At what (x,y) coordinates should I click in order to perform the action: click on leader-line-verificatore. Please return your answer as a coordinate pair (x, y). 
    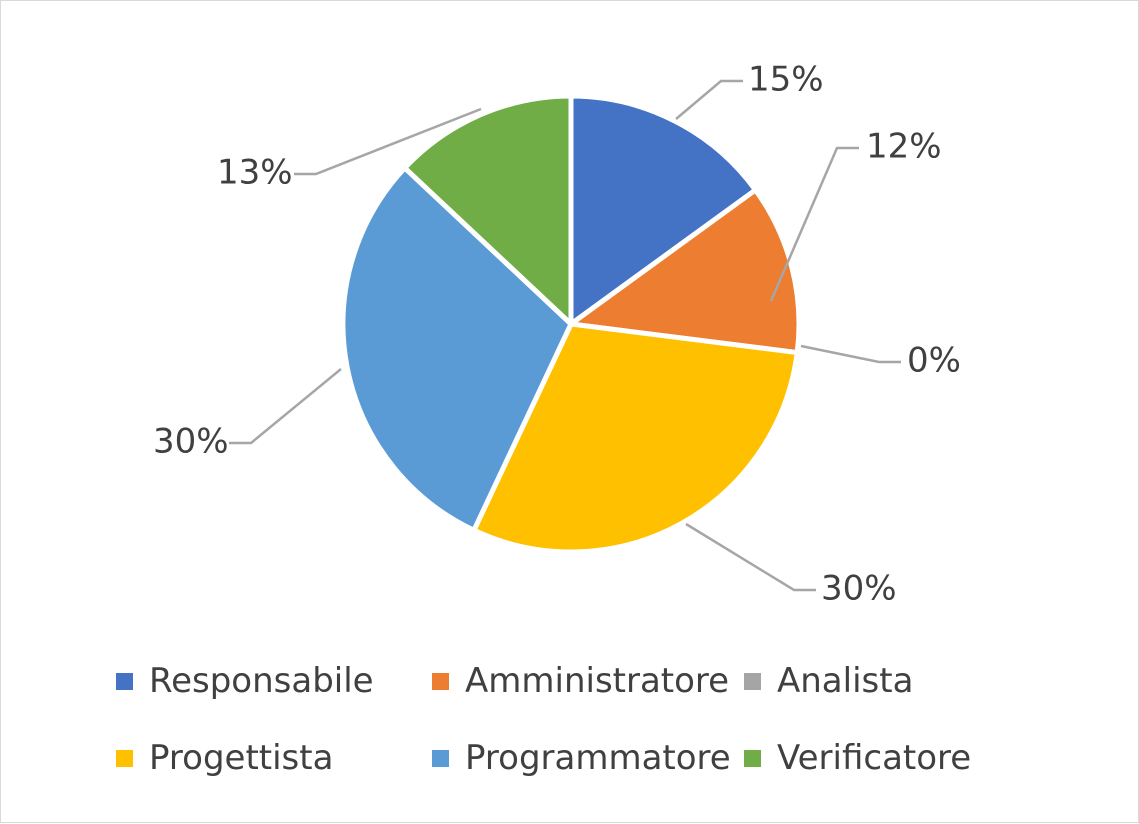
    Looking at the image, I should click on (388, 141).